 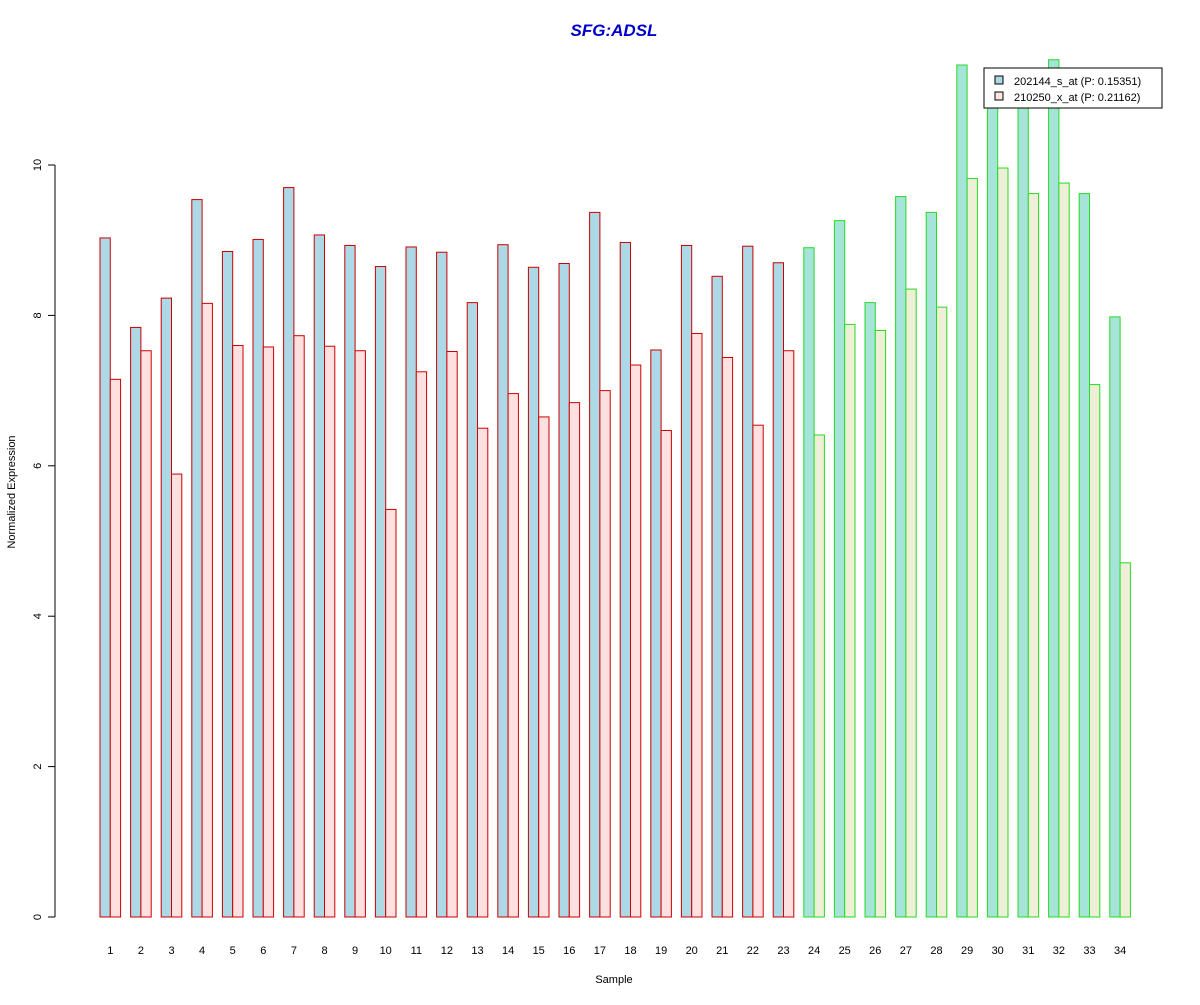 I want to click on x-tick-label: 3, so click(x=171, y=951).